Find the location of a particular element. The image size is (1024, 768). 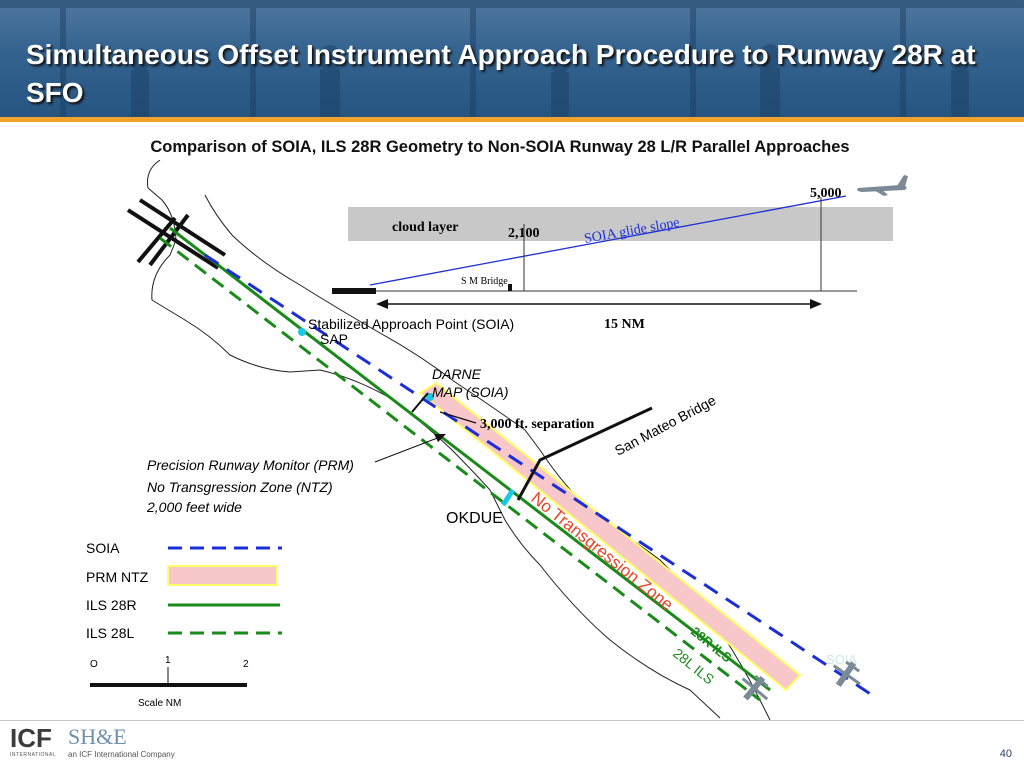

prm-arrowhead is located at coordinates (440, 438).